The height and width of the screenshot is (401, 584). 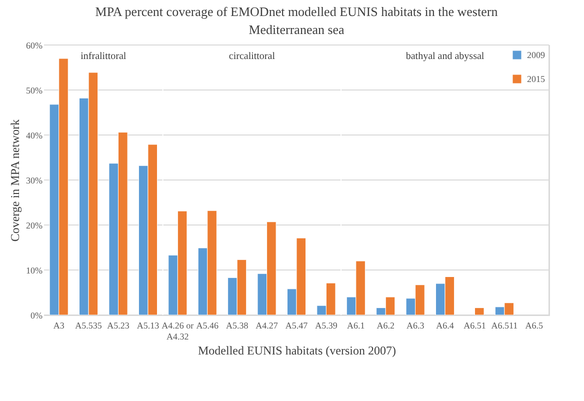 What do you see at coordinates (36, 315) in the screenshot?
I see `y-tick-label: 0%` at bounding box center [36, 315].